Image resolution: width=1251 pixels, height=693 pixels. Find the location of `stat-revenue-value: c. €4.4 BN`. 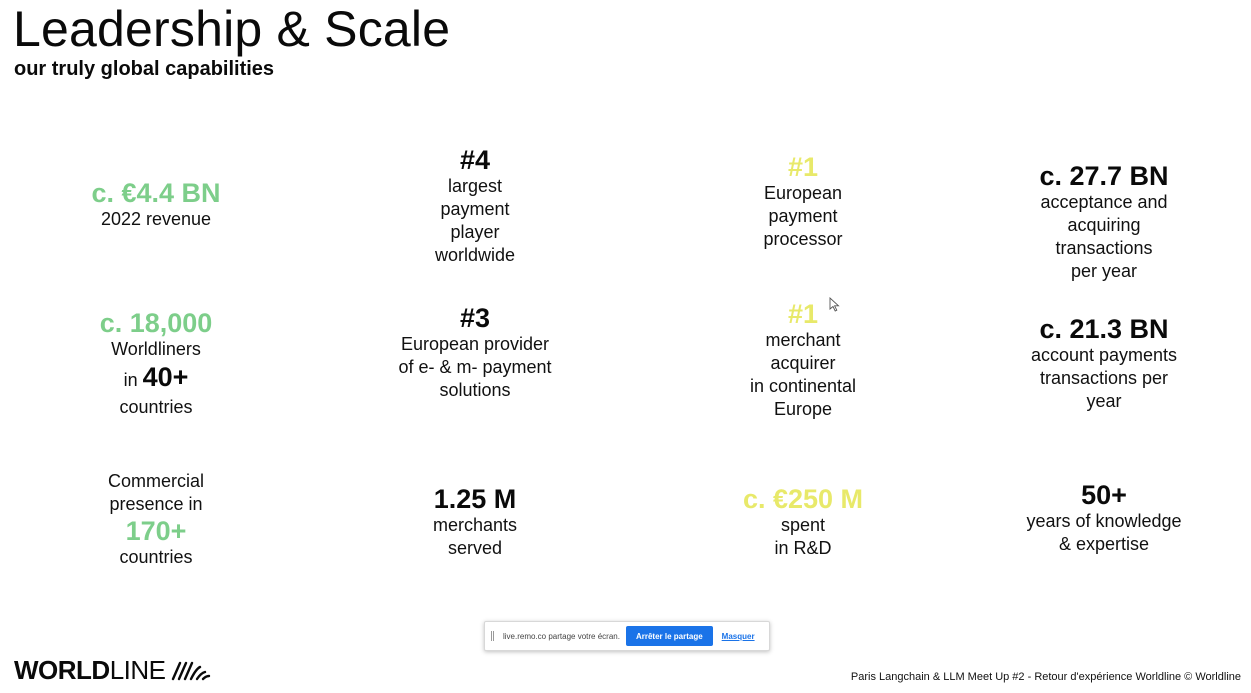

stat-revenue-value: c. €4.4 BN is located at coordinates (156, 193).